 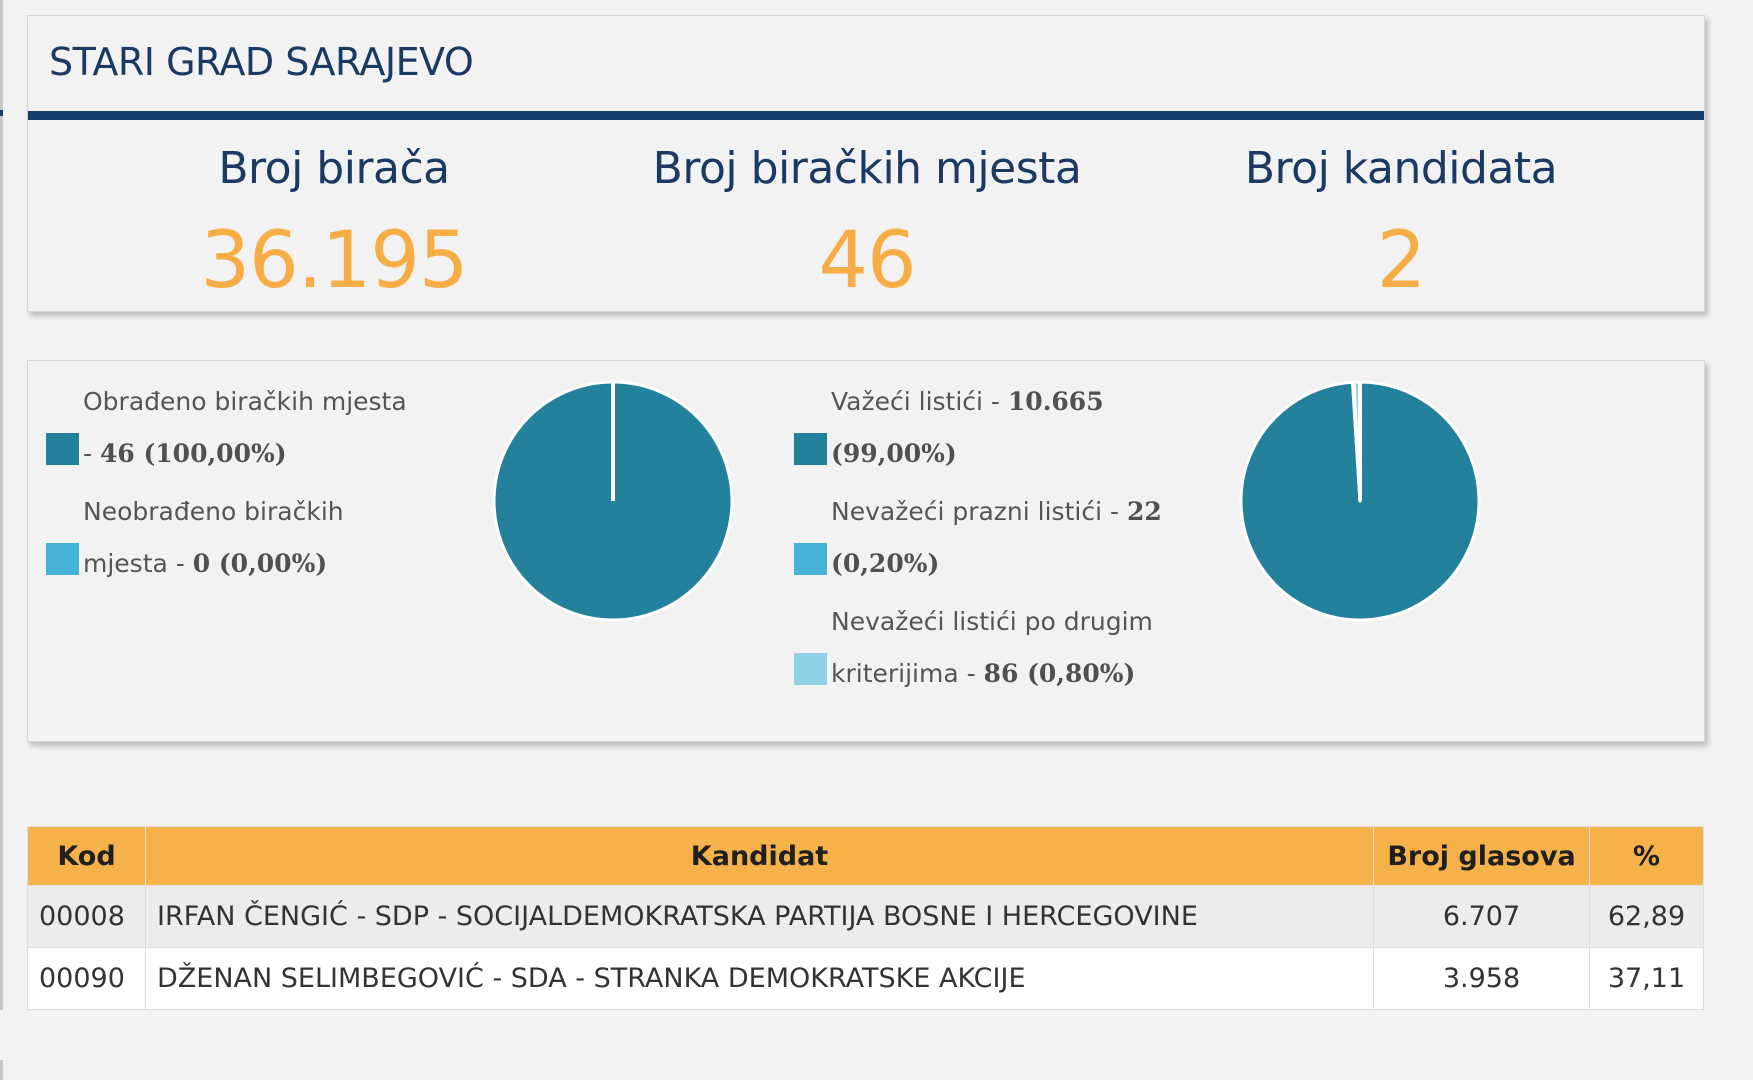 I want to click on stat-voters: Broj birača 36.195, so click(x=334, y=222).